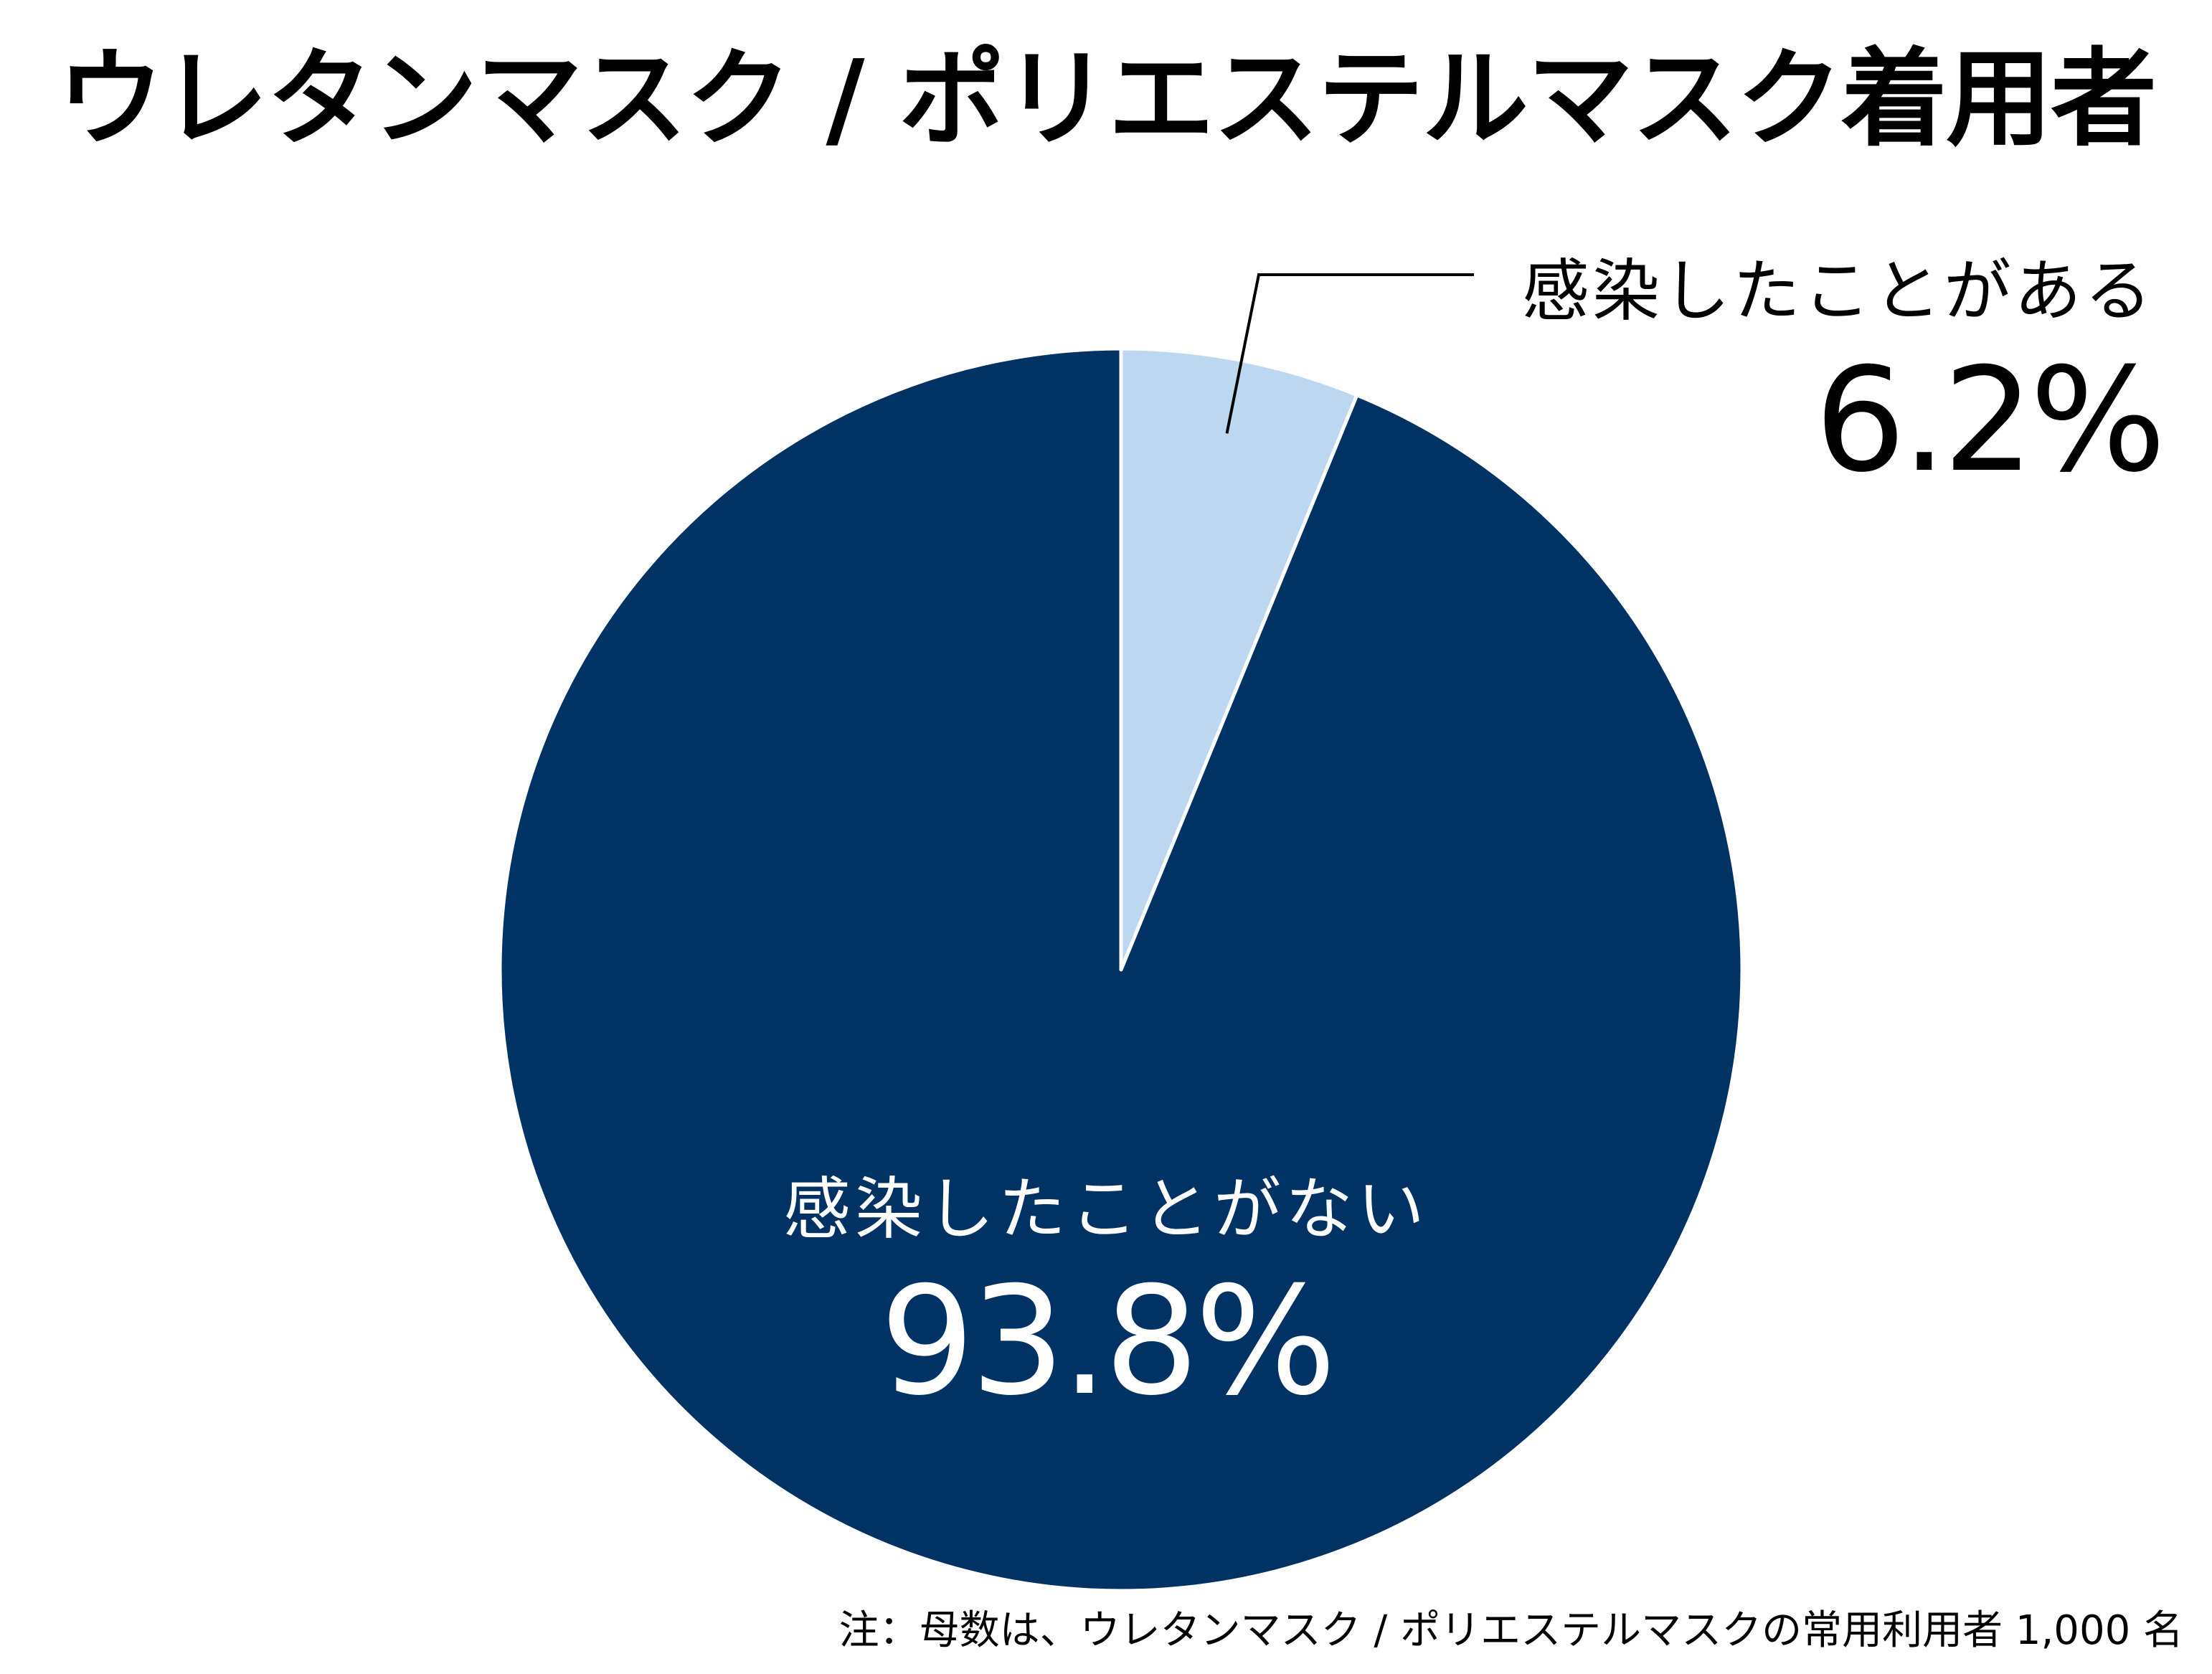 This screenshot has height=1674, width=2212. Describe the element at coordinates (1510, 1630) in the screenshot. I see `footnote: 注：母数は、ウレタンマスク / ポリエステルマスクの常用利用者 1,000 名` at that location.